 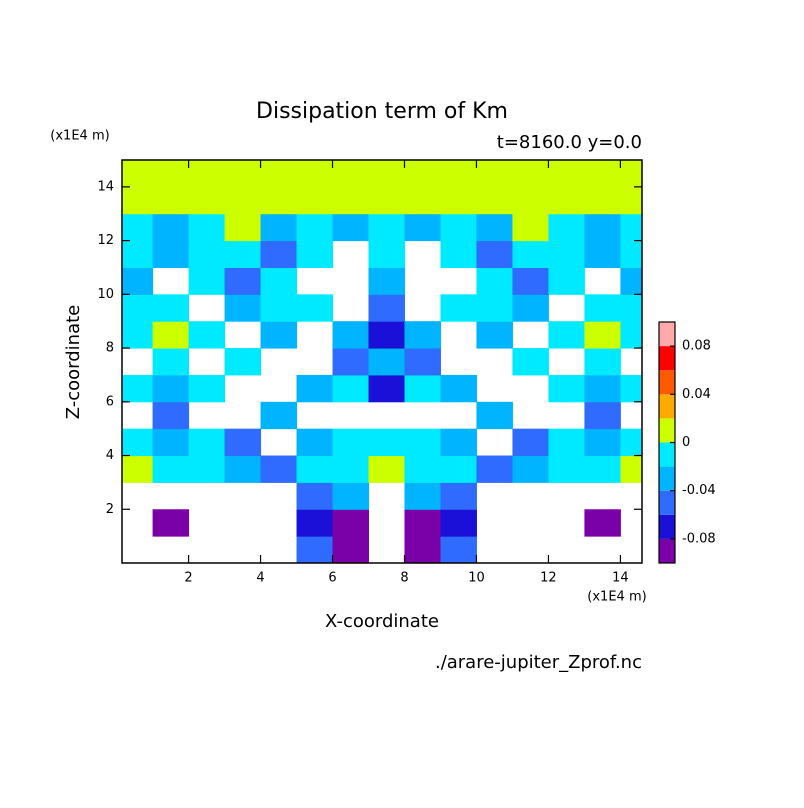 I want to click on x-unit: (x1E4 m), so click(x=616, y=597).